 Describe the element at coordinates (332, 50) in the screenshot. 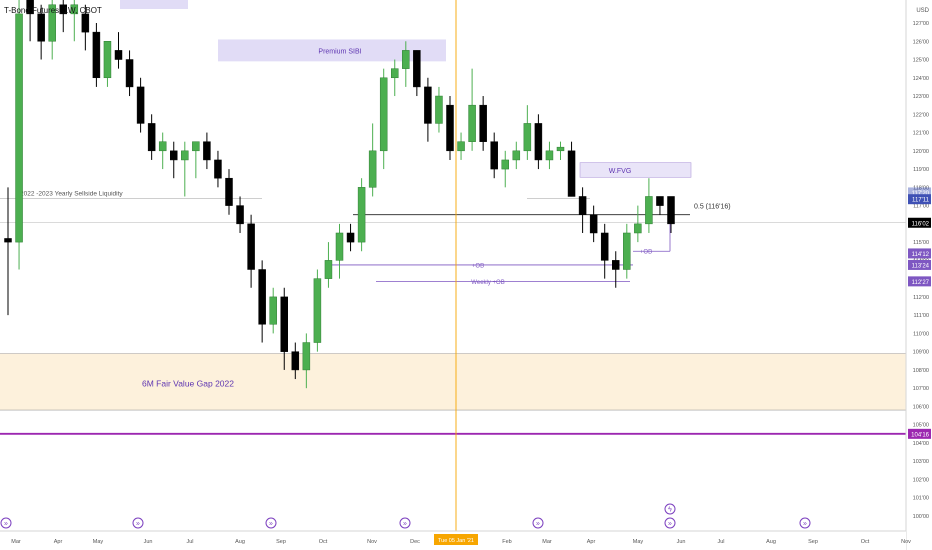

I see `premium-sibi-zone` at that location.